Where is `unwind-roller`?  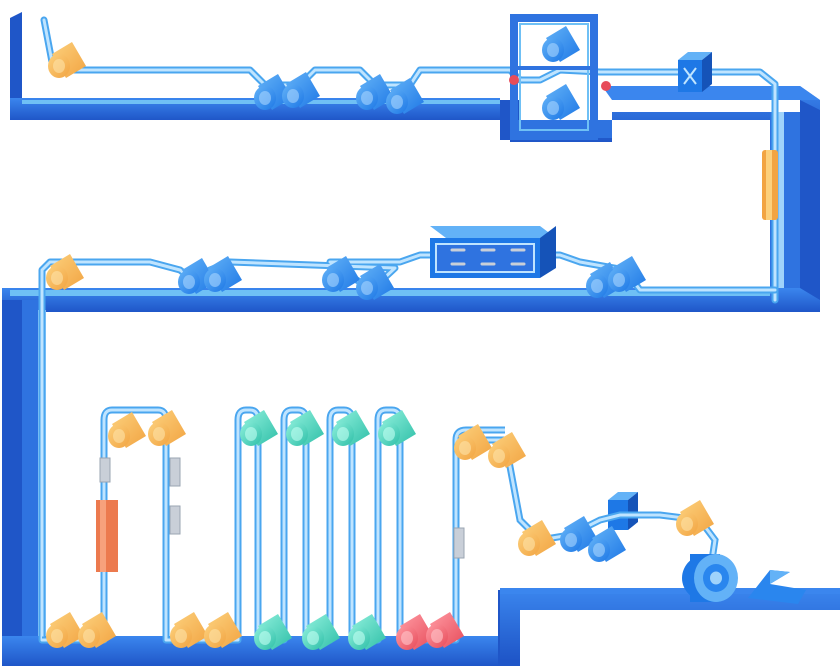 unwind-roller is located at coordinates (67, 60).